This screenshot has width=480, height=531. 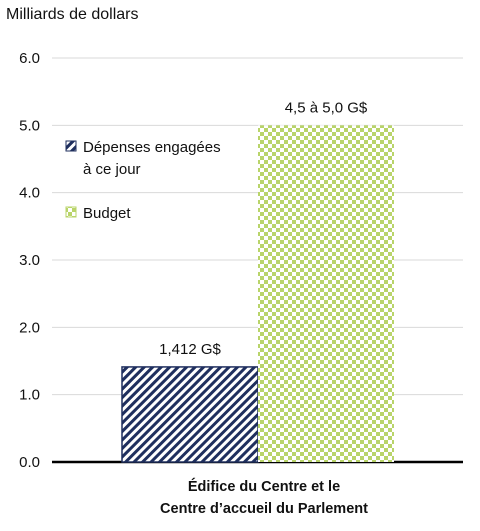 I want to click on legend-label: à ce jour, so click(x=112, y=169).